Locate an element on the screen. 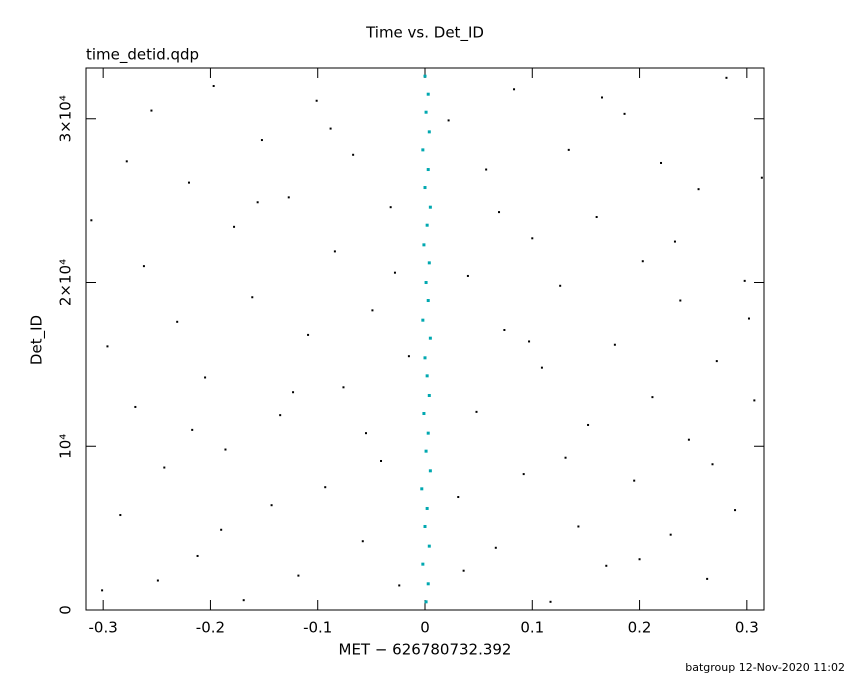 Image resolution: width=850 pixels, height=680 pixels. x-tick-label: 0.2 is located at coordinates (640, 628).